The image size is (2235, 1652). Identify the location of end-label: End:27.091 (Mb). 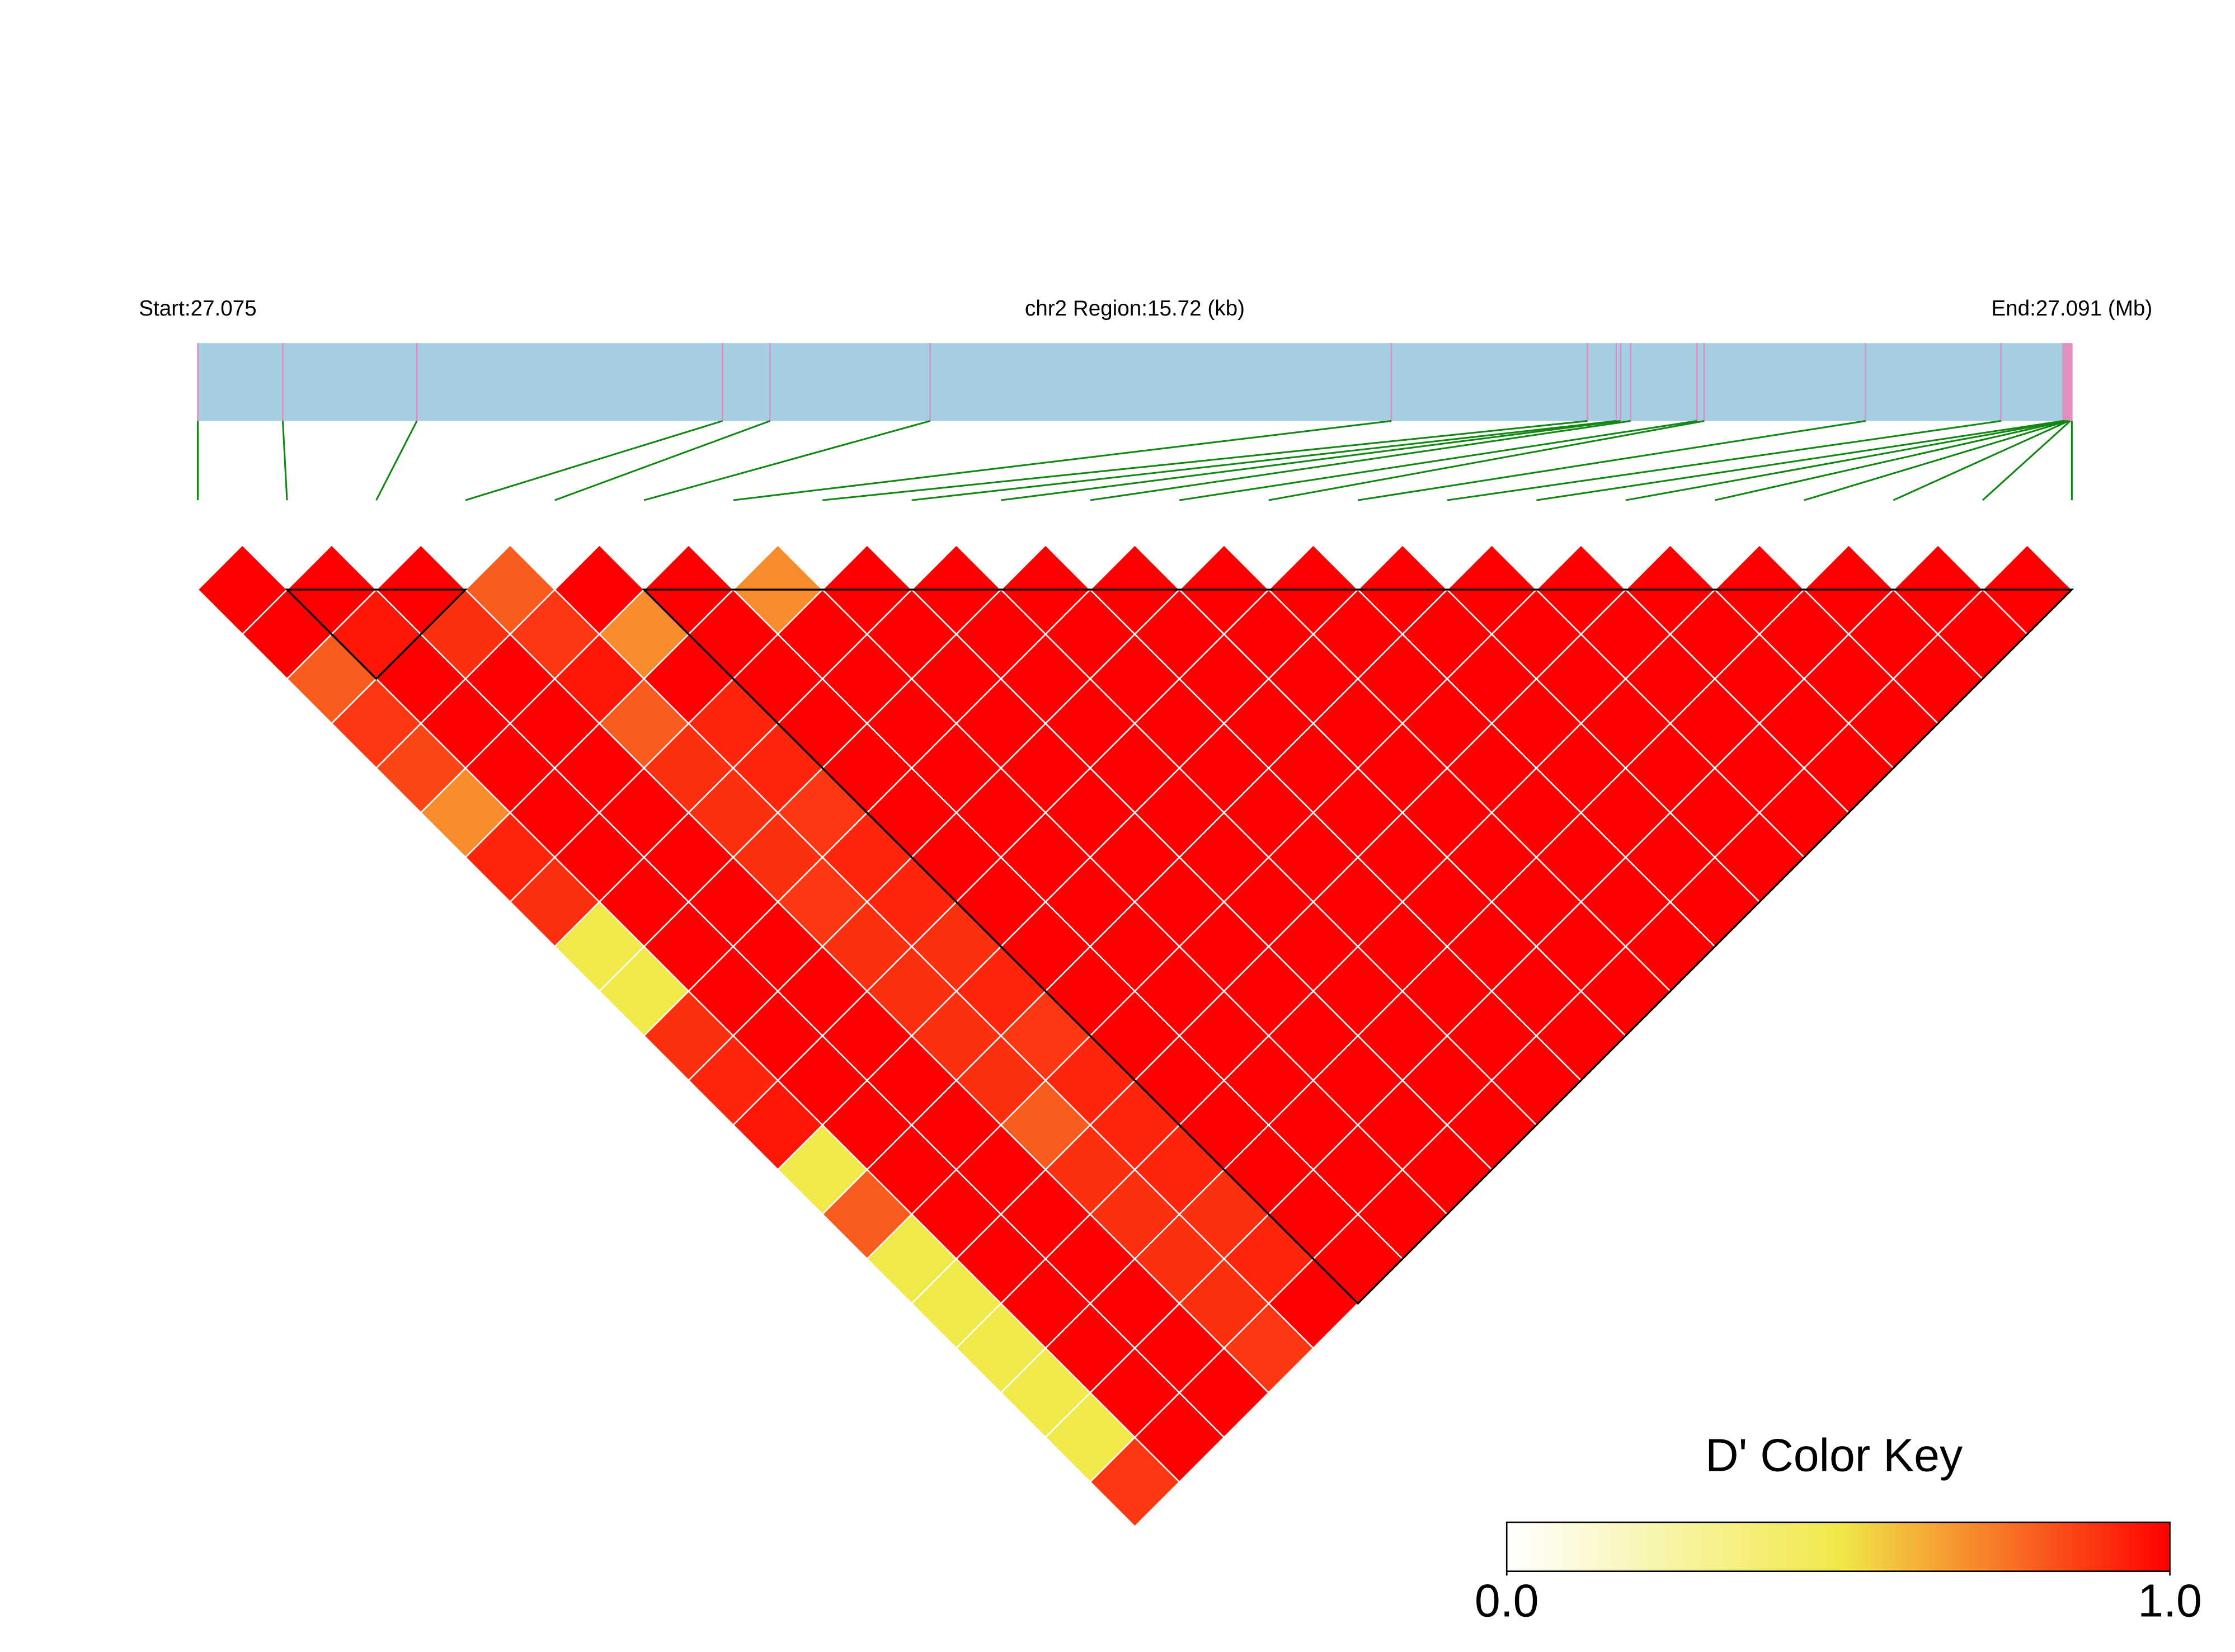
(2071, 308).